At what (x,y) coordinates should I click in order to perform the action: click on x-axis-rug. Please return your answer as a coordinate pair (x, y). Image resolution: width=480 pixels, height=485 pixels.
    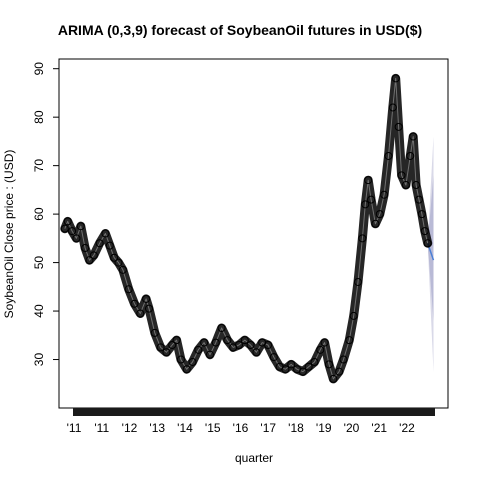
    Looking at the image, I should click on (254, 412).